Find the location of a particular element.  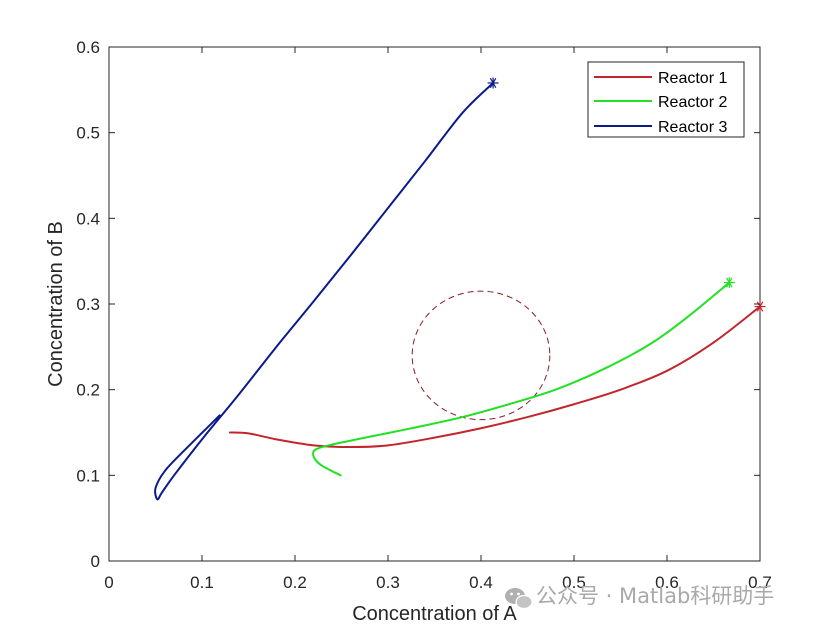

annotations is located at coordinates (481, 355).